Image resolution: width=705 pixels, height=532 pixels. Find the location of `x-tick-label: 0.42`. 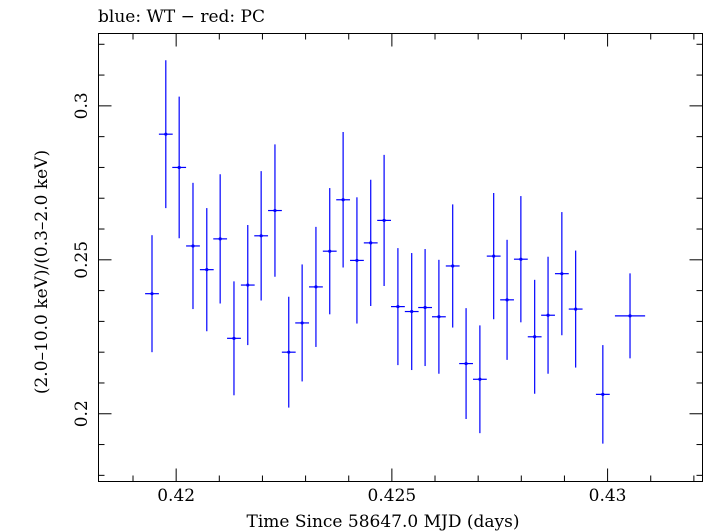

x-tick-label: 0.42 is located at coordinates (176, 496).